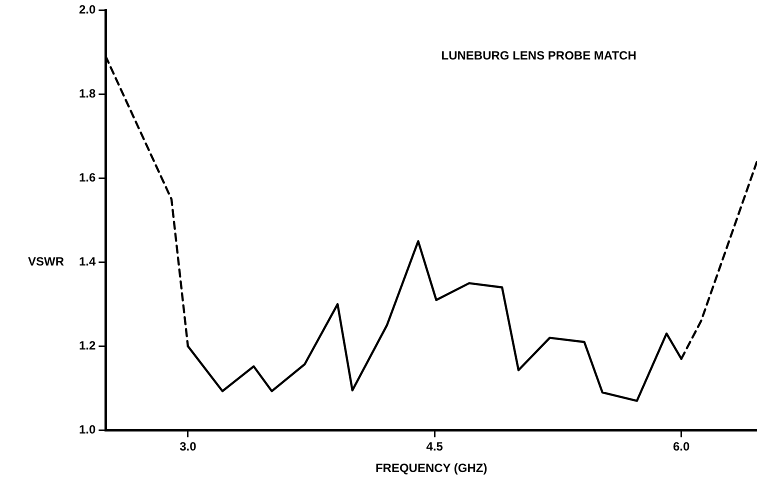 The image size is (757, 488). Describe the element at coordinates (87, 261) in the screenshot. I see `y-tick-label: 1.4` at that location.